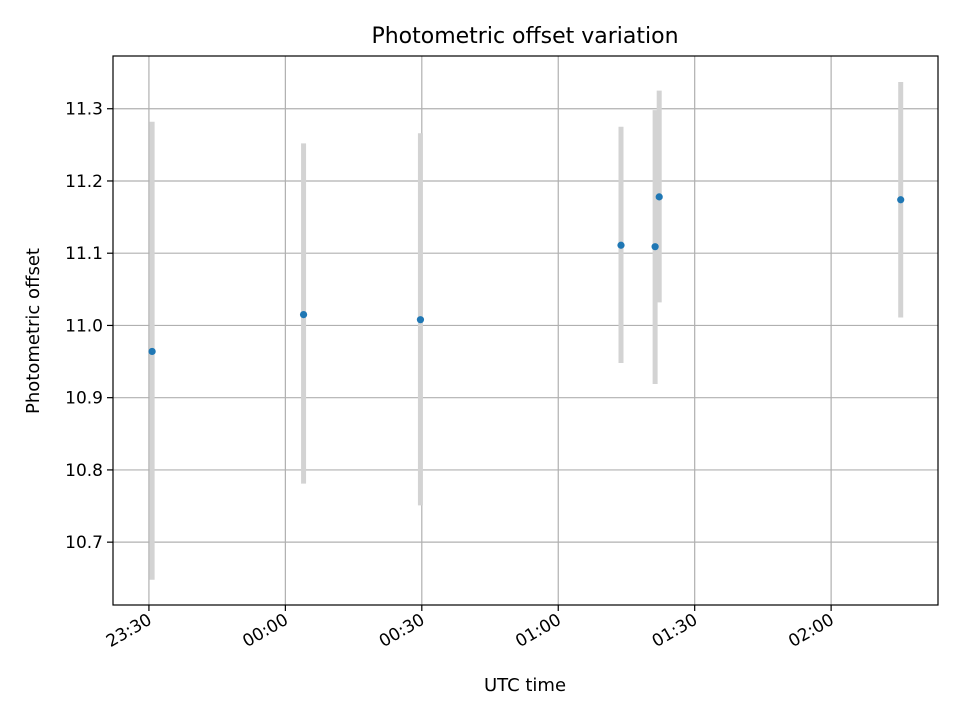 This screenshot has width=960, height=720. Describe the element at coordinates (84, 471) in the screenshot. I see `y-tick-label: 10.8` at that location.